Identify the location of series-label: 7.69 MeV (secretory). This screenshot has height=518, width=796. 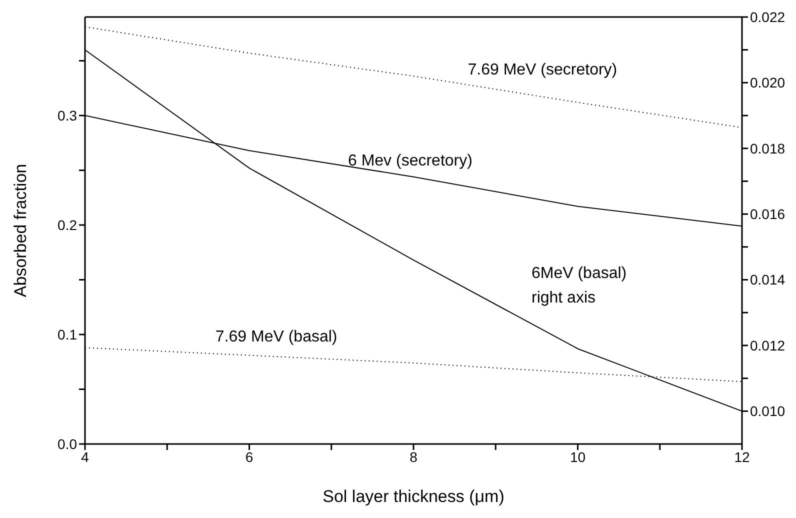
(543, 70).